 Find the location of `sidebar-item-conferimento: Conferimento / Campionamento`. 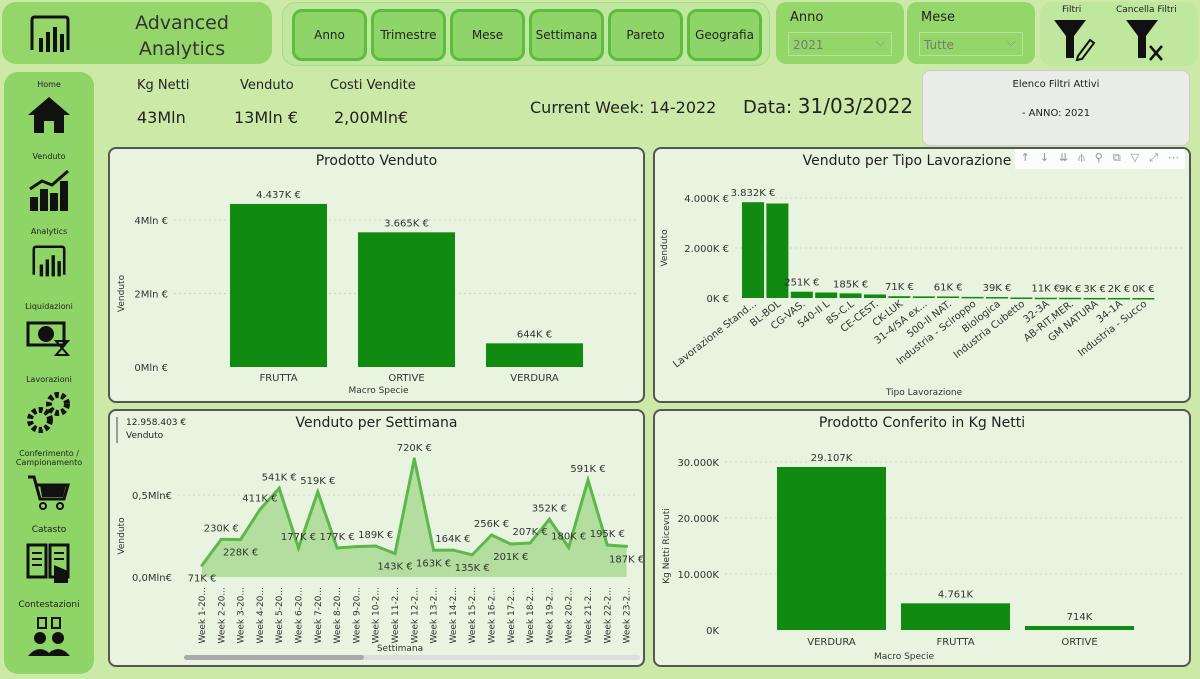

sidebar-item-conferimento: Conferimento / Campionamento is located at coordinates (49, 480).